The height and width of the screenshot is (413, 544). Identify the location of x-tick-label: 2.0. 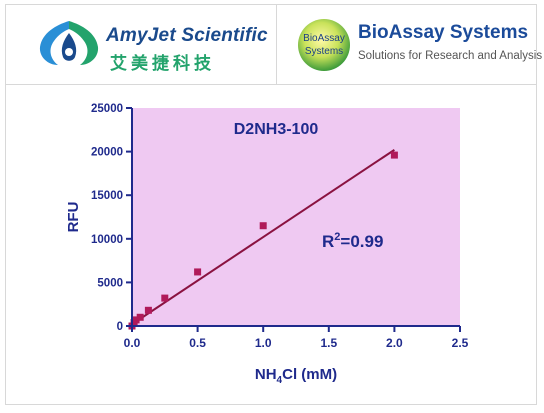
(394, 343).